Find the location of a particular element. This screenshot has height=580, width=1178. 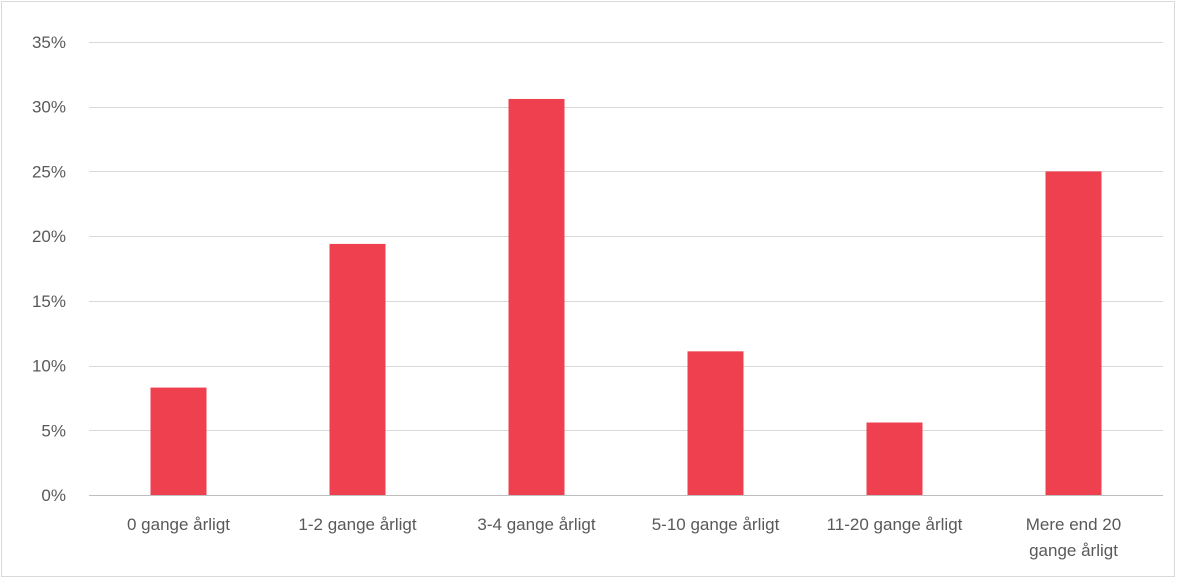

x-tick-label: 1-2 gange årligt is located at coordinates (357, 524).